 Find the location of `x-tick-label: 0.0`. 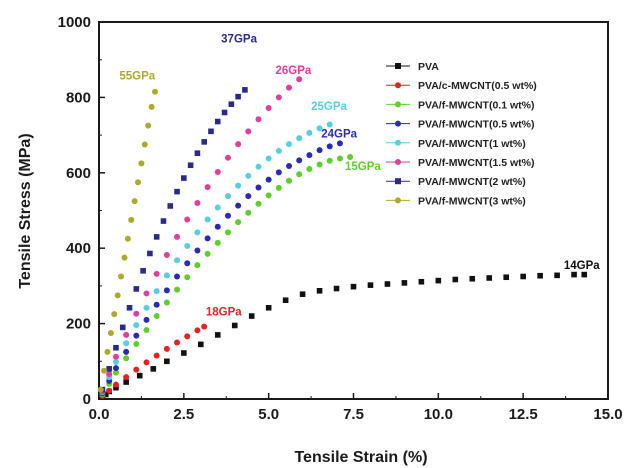

x-tick-label: 0.0 is located at coordinates (99, 414).